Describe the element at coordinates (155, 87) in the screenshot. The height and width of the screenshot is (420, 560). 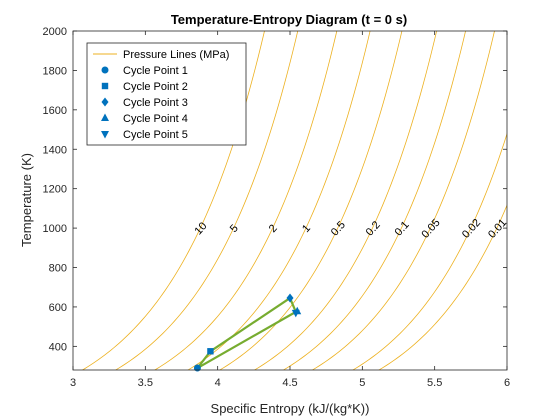
I see `legend-entry: Cycle Point 2` at that location.